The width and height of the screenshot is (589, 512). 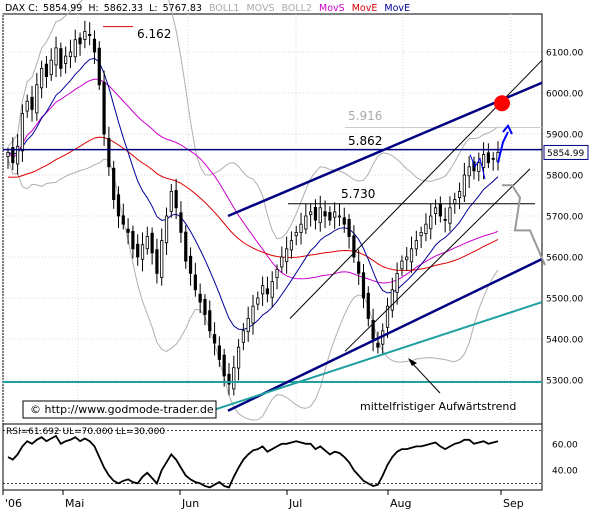 What do you see at coordinates (507, 129) in the screenshot?
I see `bullish-arrowhead` at bounding box center [507, 129].